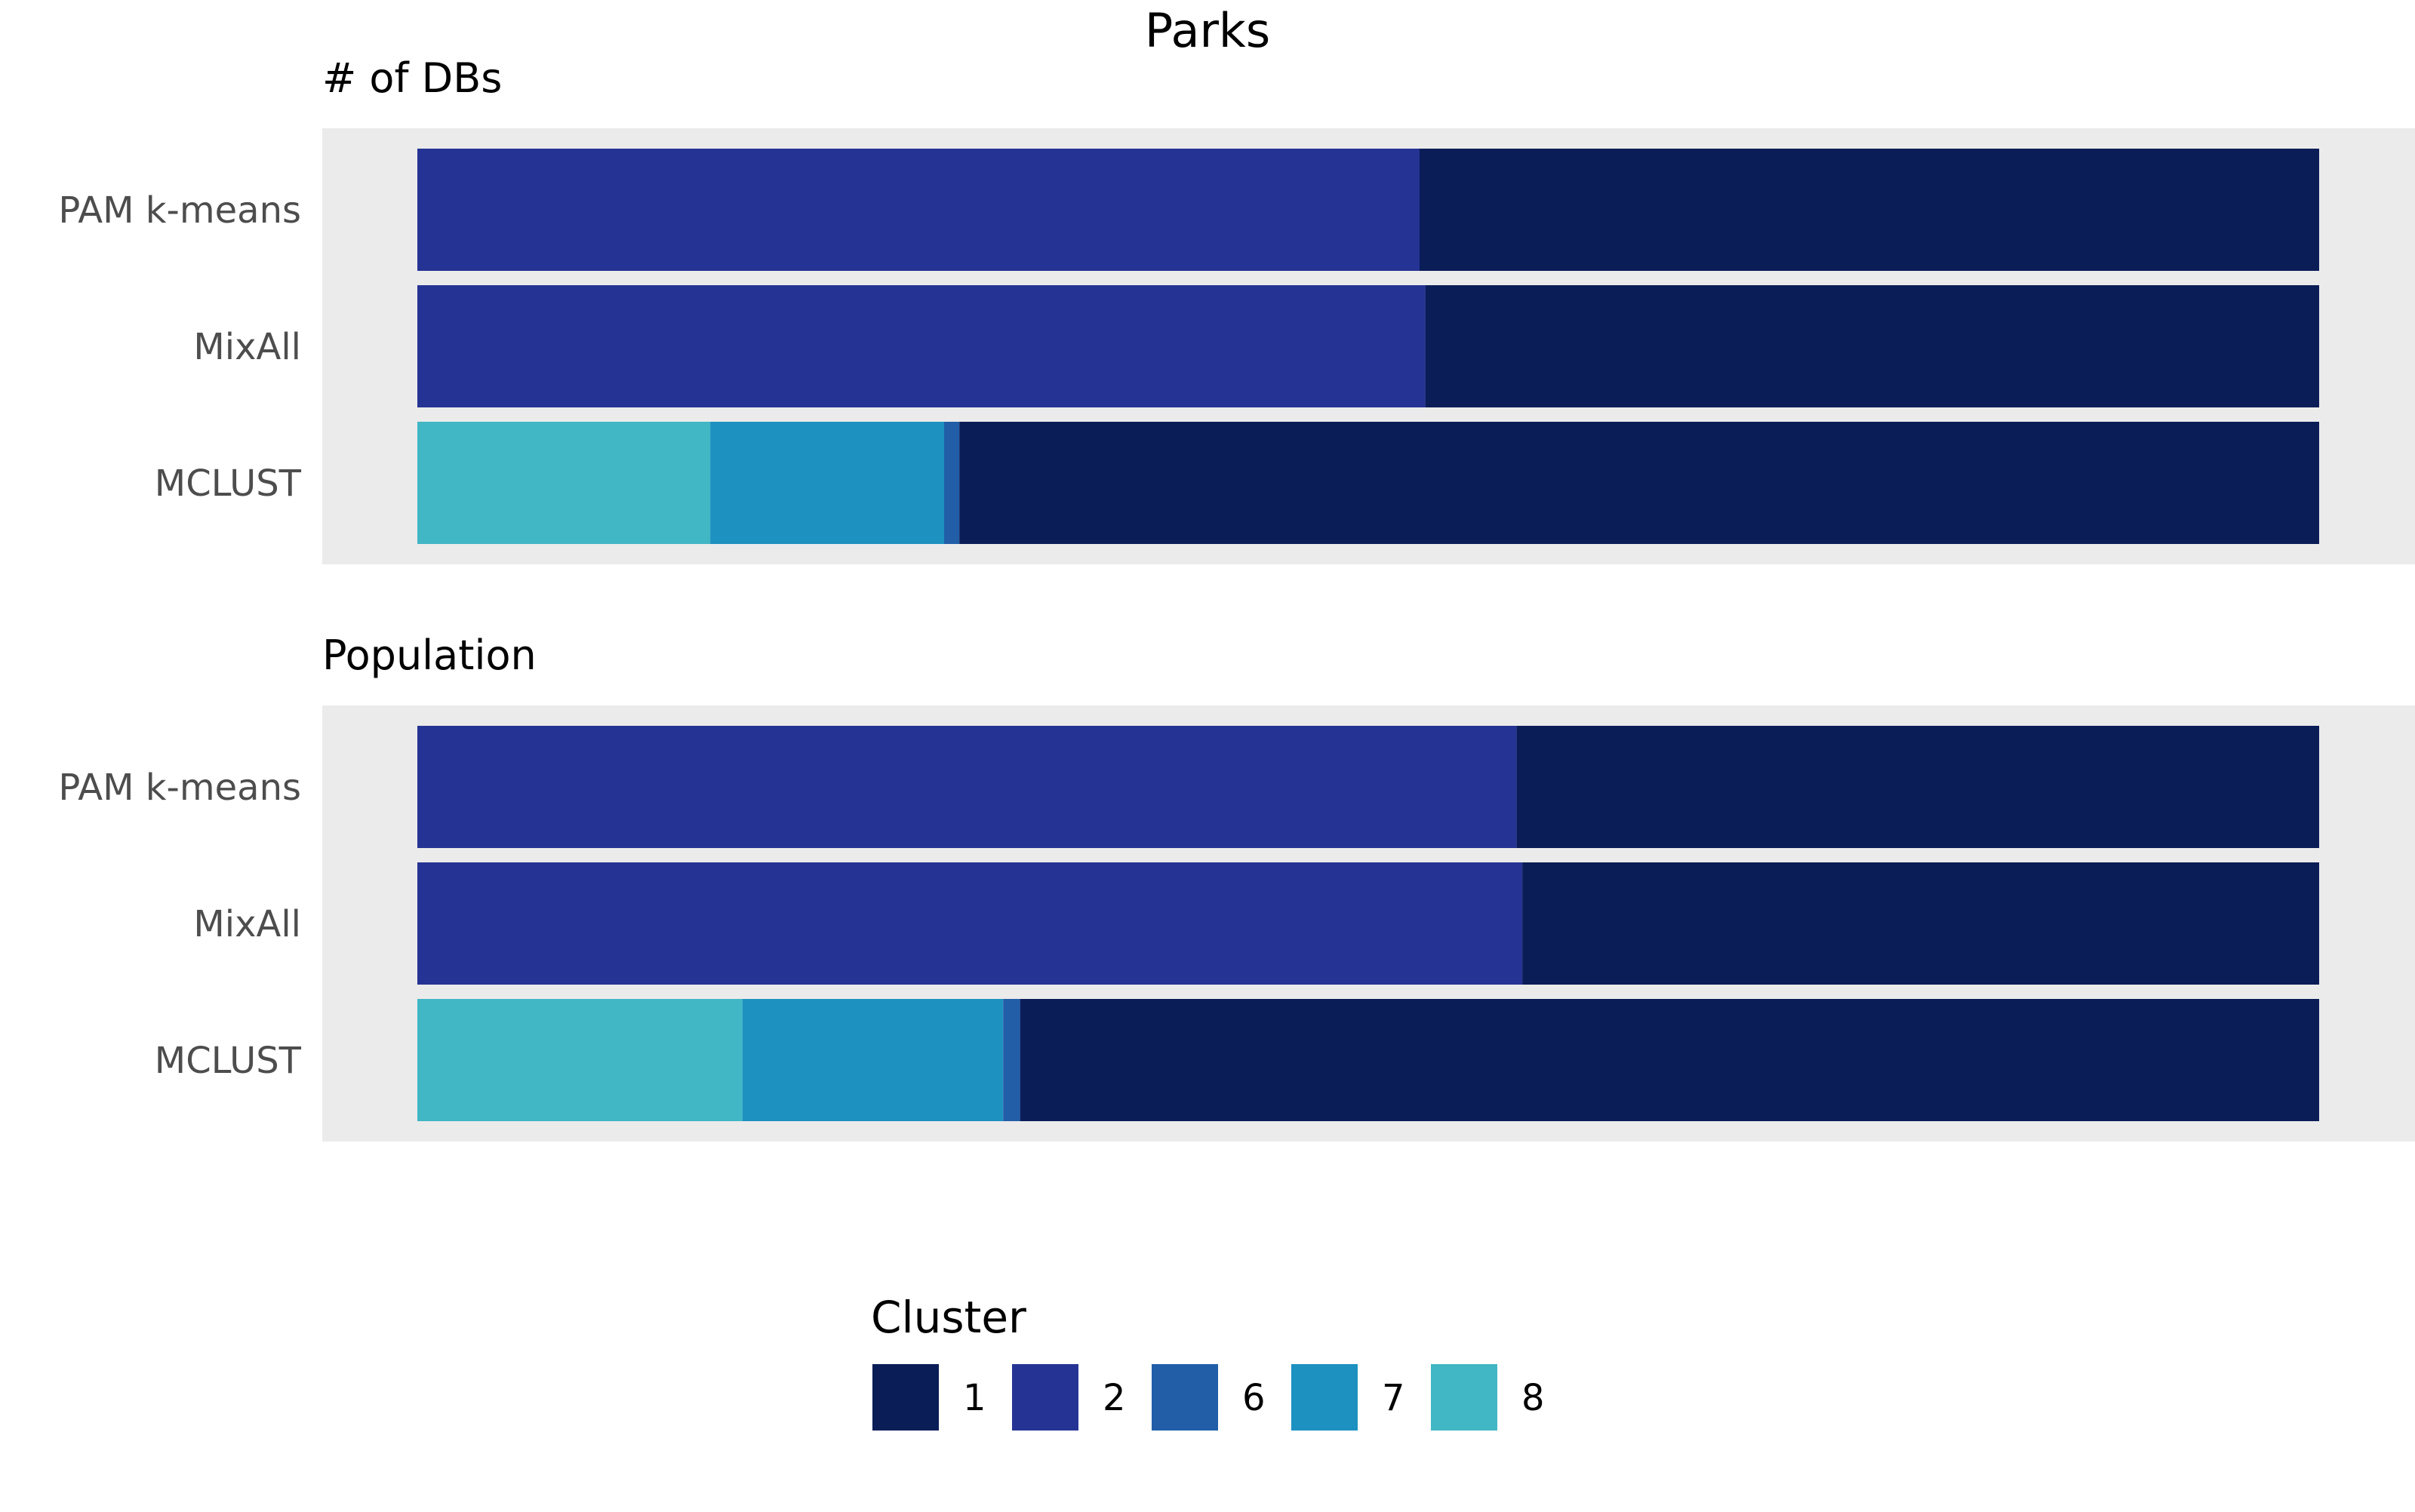 This screenshot has height=1512, width=2415. Describe the element at coordinates (1533, 1398) in the screenshot. I see `legend-label-8: 8` at that location.